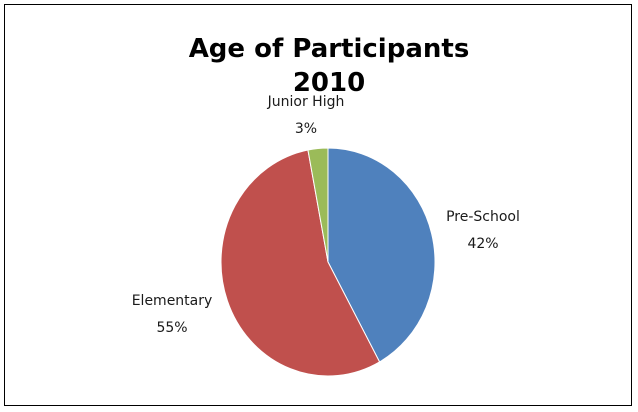 Image resolution: width=638 pixels, height=412 pixels. I want to click on chart-title: Age of Participants, so click(329, 49).